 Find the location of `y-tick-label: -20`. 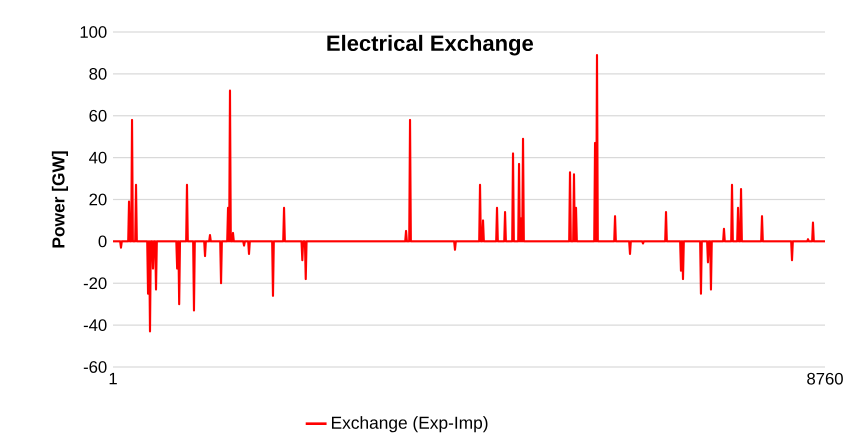

y-tick-label: -20 is located at coordinates (95, 283).